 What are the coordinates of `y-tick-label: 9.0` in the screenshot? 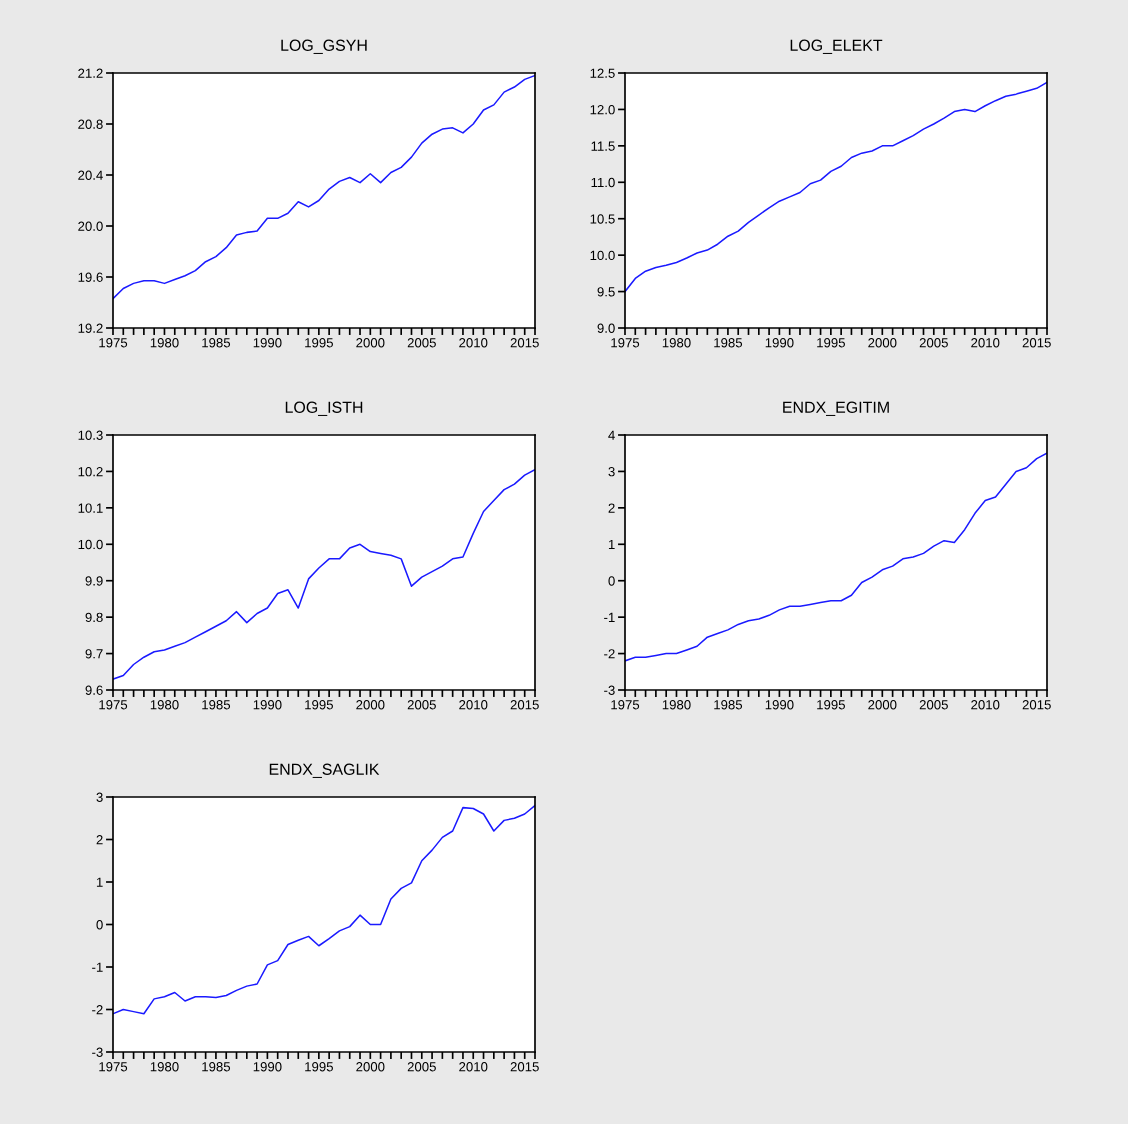 It's located at (606, 328).